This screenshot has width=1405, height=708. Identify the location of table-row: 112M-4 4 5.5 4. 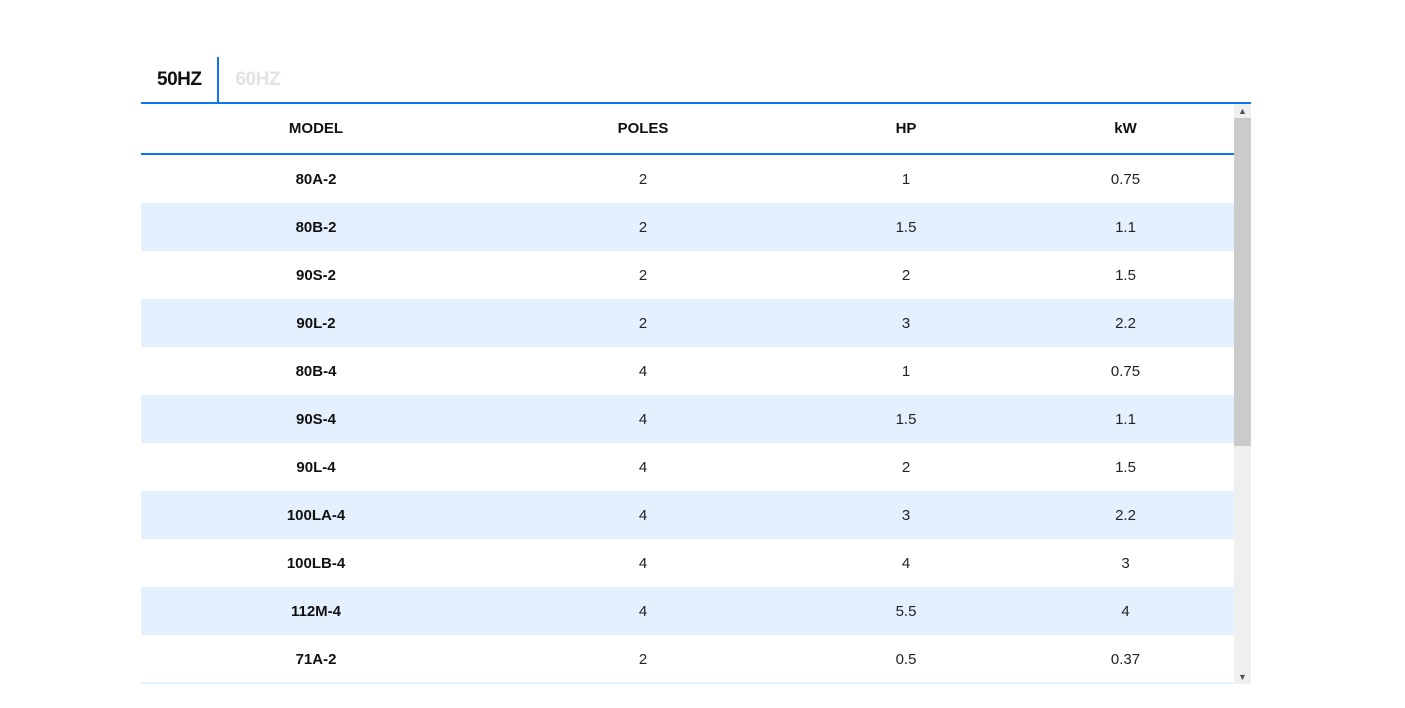
(687, 611).